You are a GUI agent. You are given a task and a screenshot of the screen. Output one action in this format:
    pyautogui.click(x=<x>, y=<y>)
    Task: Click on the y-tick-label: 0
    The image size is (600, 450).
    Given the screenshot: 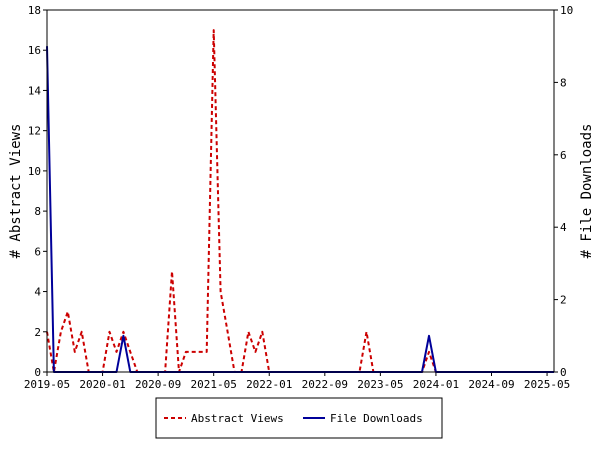 What is the action you would take?
    pyautogui.click(x=37, y=372)
    